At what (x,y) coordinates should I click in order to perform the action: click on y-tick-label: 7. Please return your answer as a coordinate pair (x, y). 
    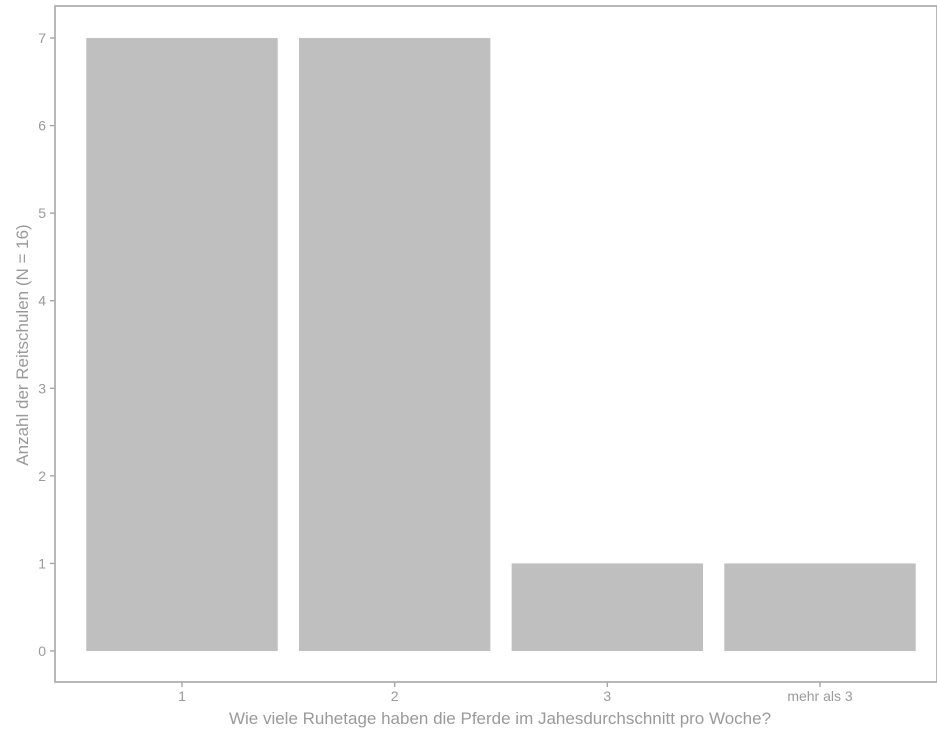
    Looking at the image, I should click on (42, 38).